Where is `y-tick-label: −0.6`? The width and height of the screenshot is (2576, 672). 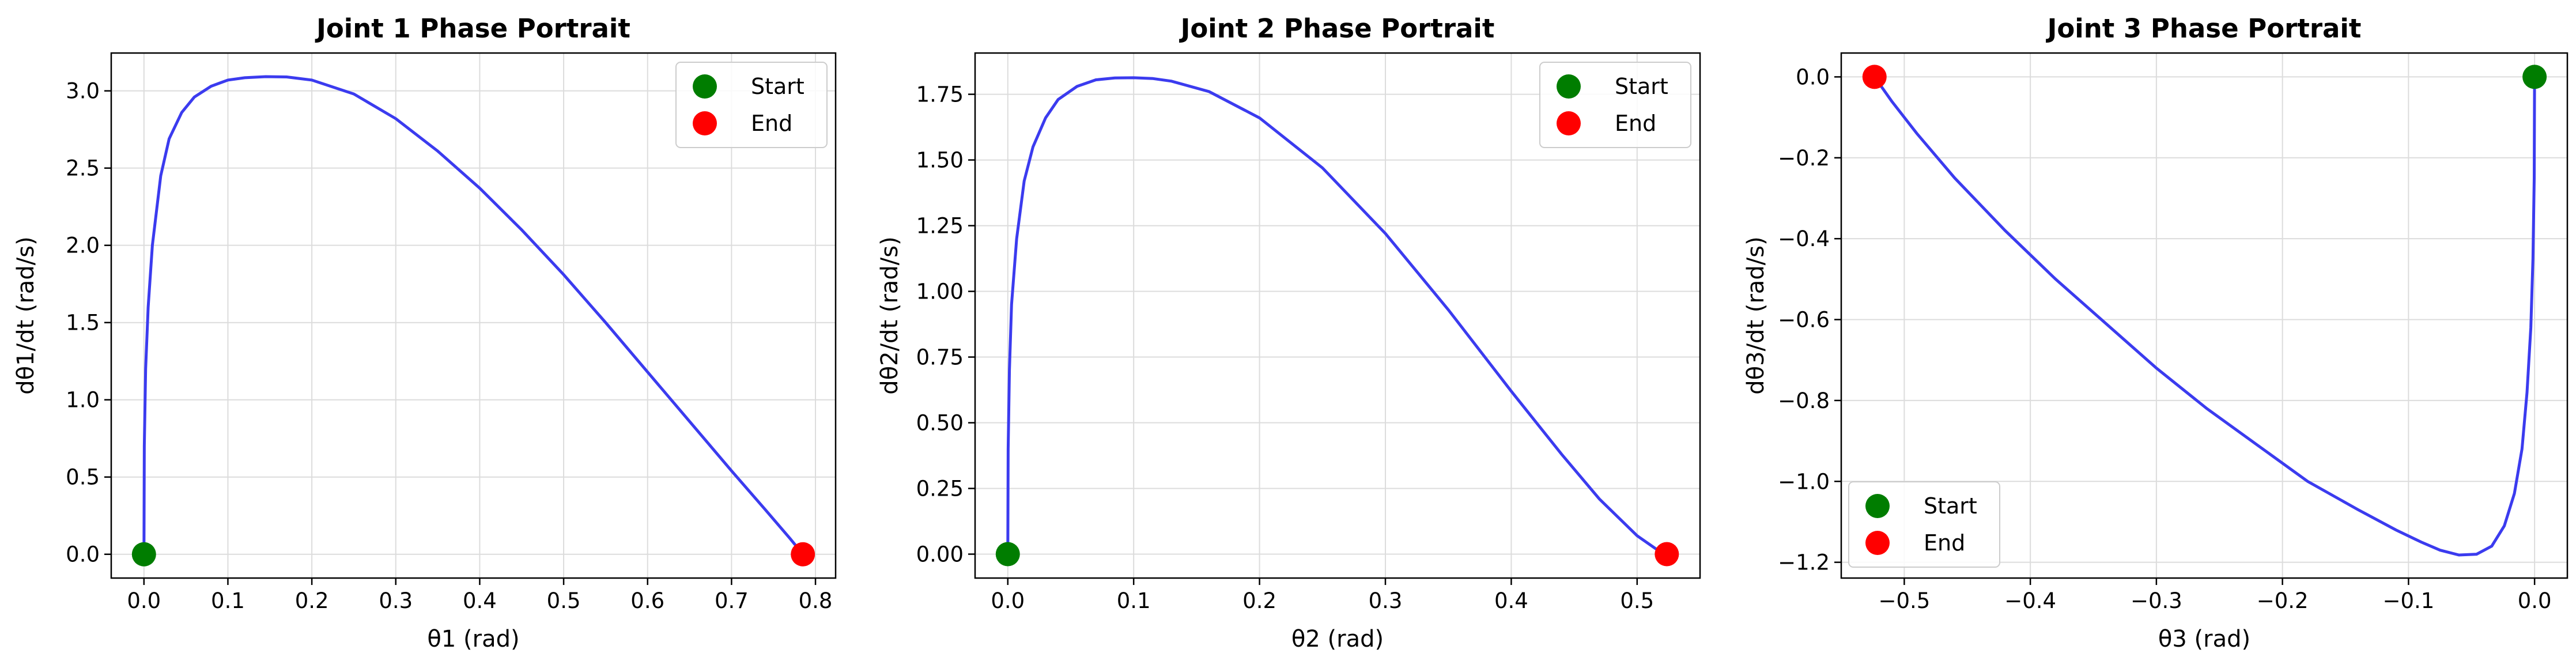 y-tick-label: −0.6 is located at coordinates (1804, 321).